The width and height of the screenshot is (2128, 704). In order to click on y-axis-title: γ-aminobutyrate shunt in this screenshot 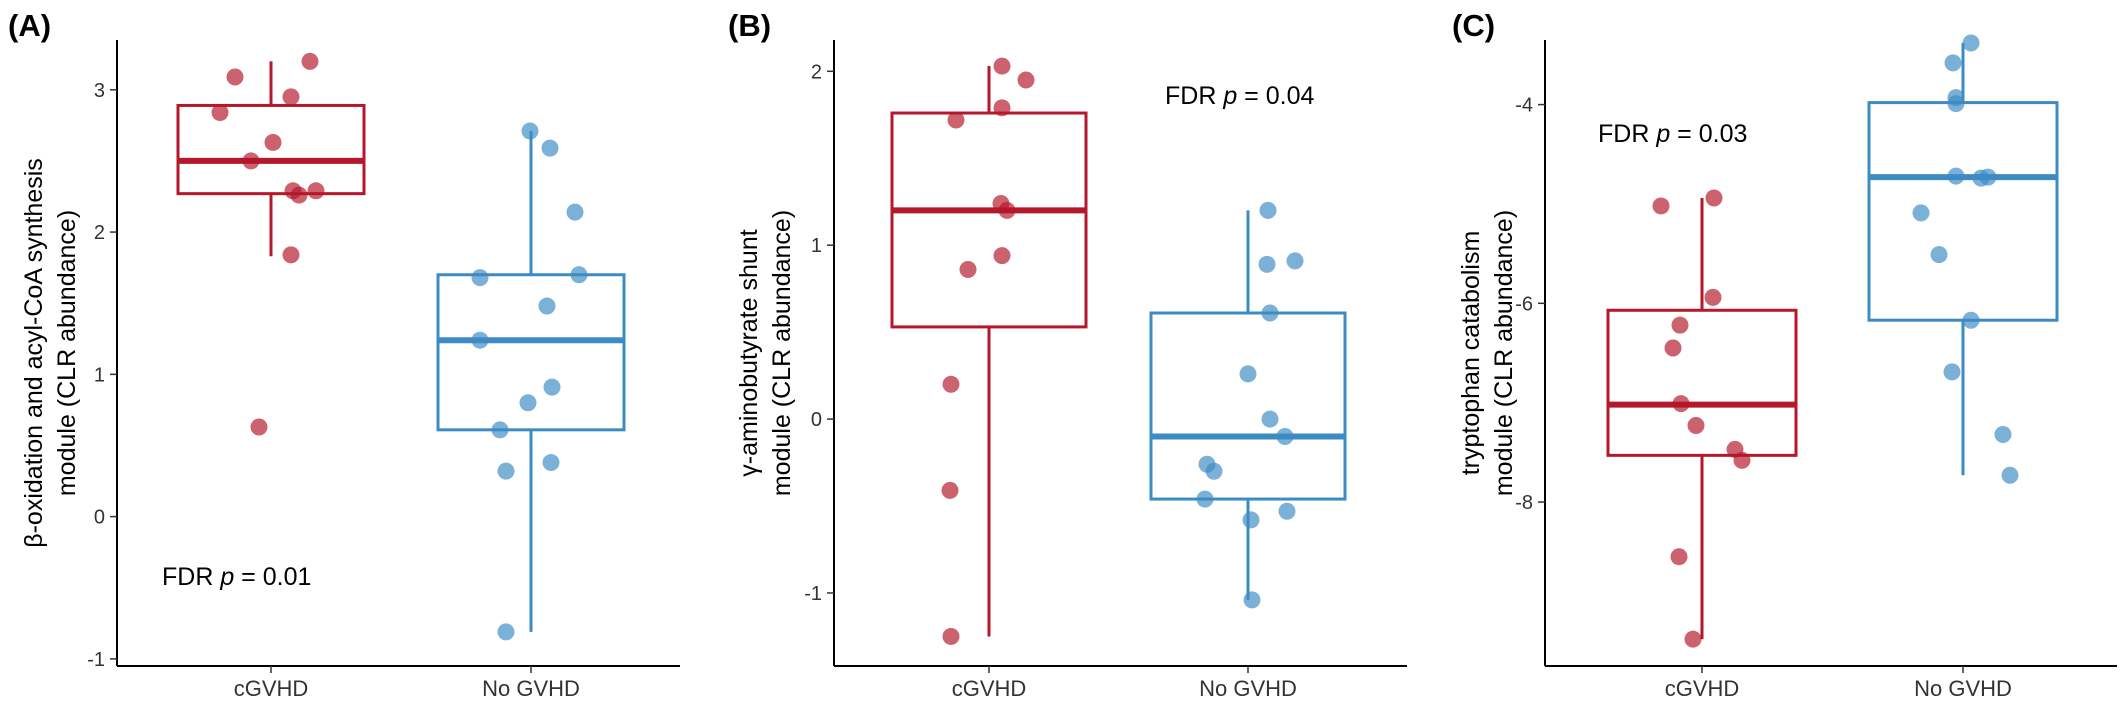, I will do `click(749, 352)`.